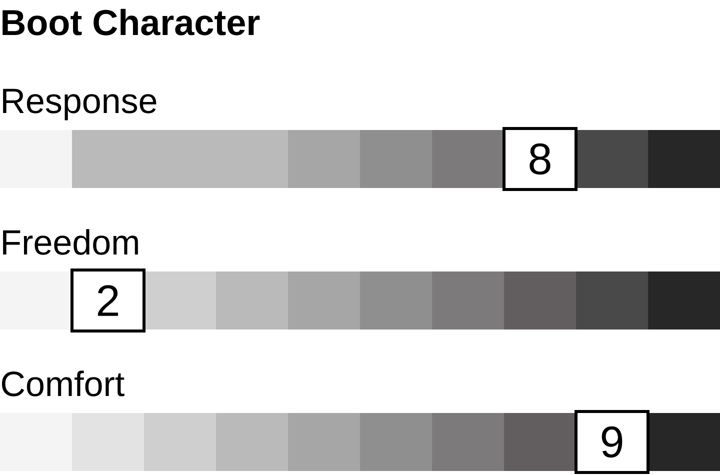 This screenshot has width=720, height=475. Describe the element at coordinates (131, 22) in the screenshot. I see `text: Boot Character` at that location.